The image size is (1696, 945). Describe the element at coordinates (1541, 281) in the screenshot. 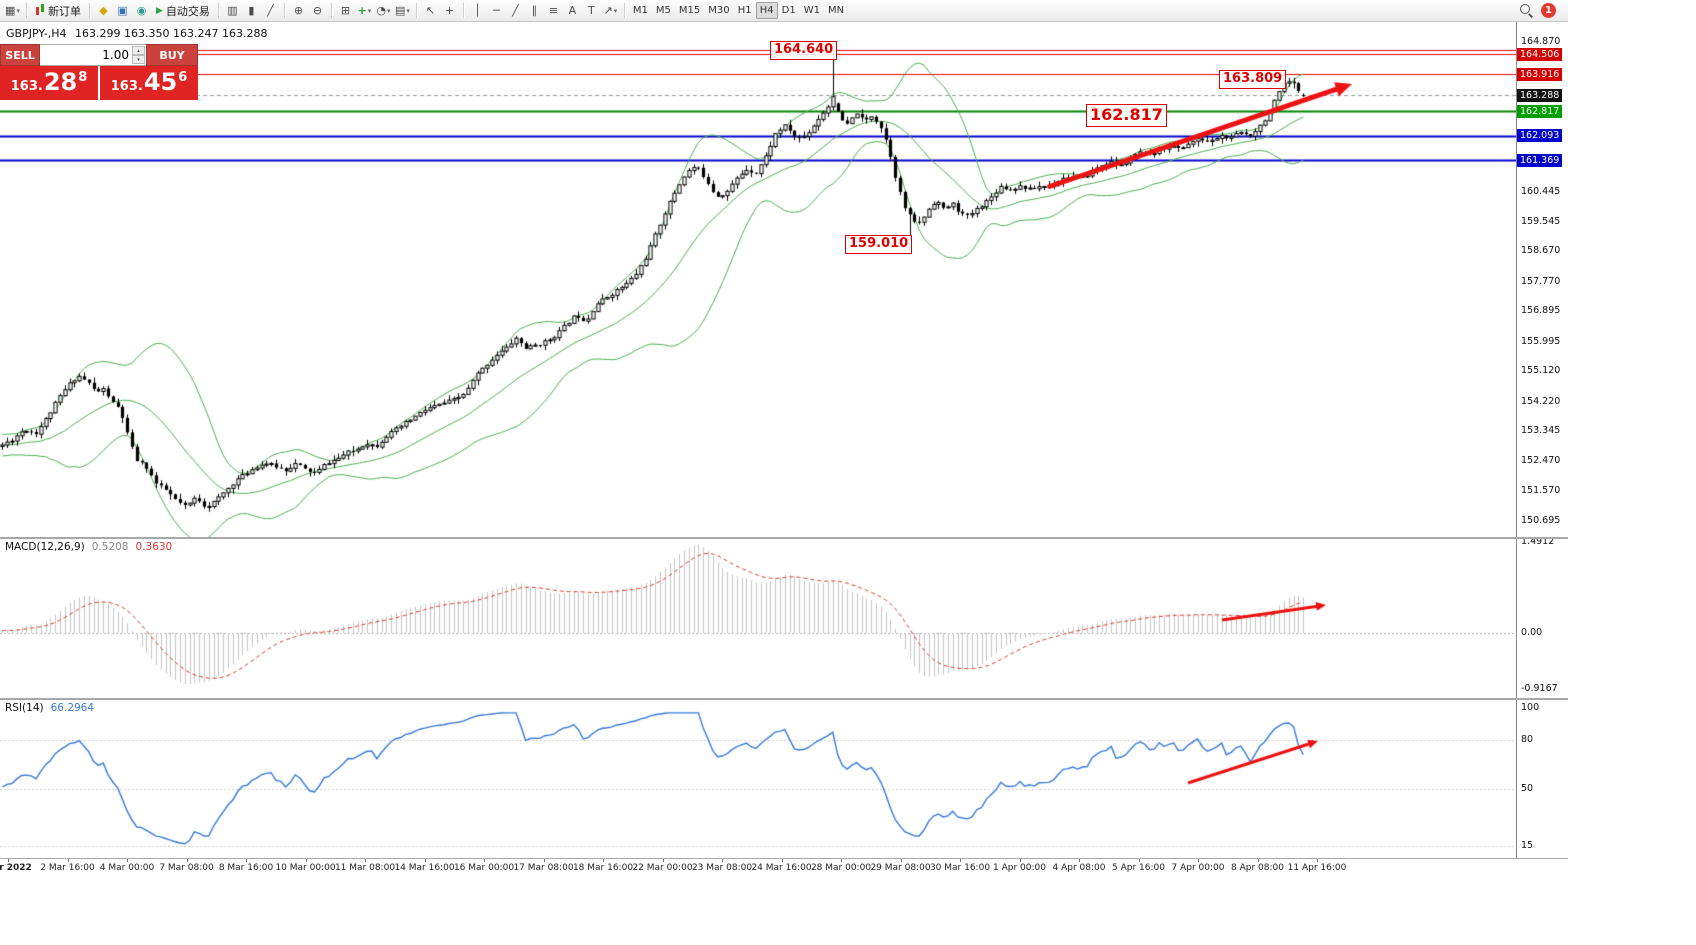

I see `price-tick: 157.770` at that location.